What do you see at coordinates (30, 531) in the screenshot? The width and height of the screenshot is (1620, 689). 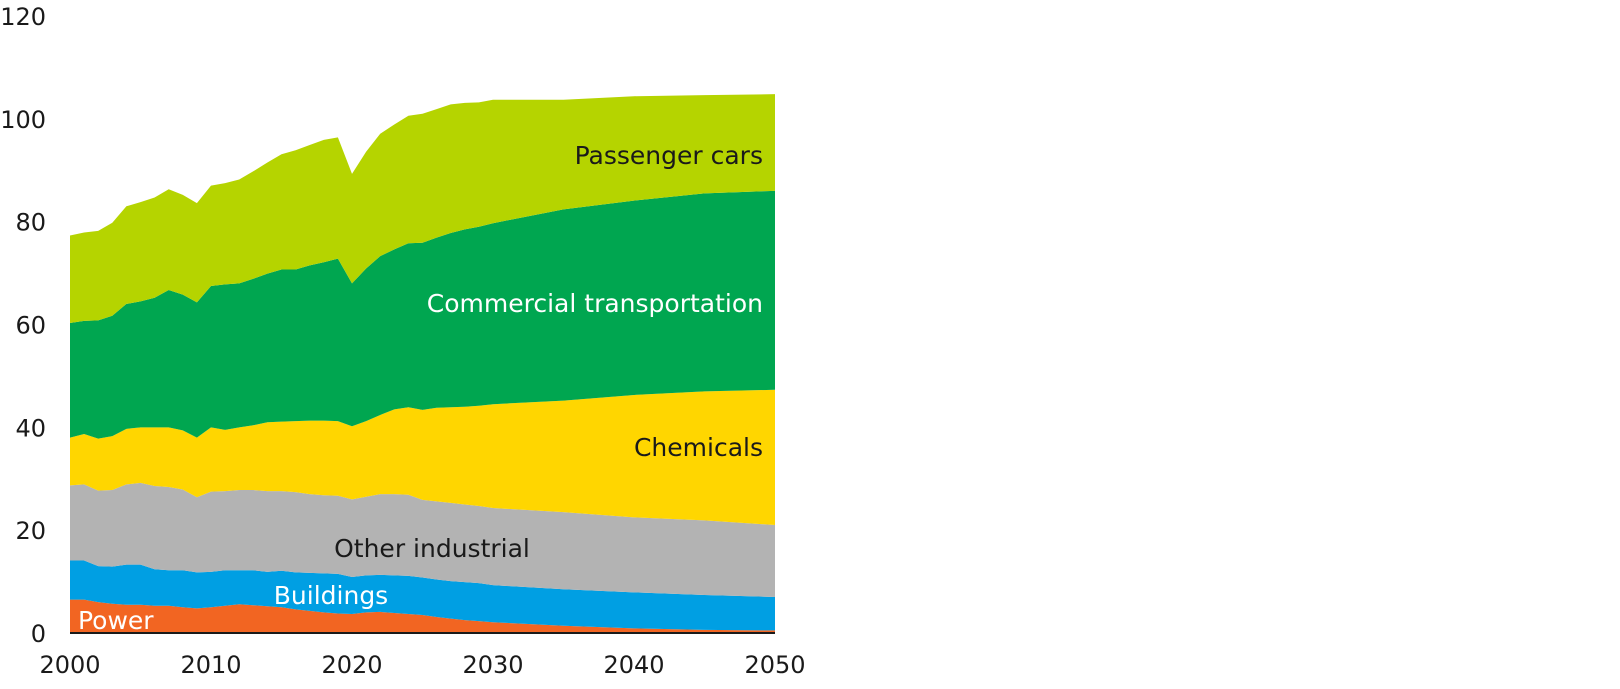 I see `y-tick-label: 20` at bounding box center [30, 531].